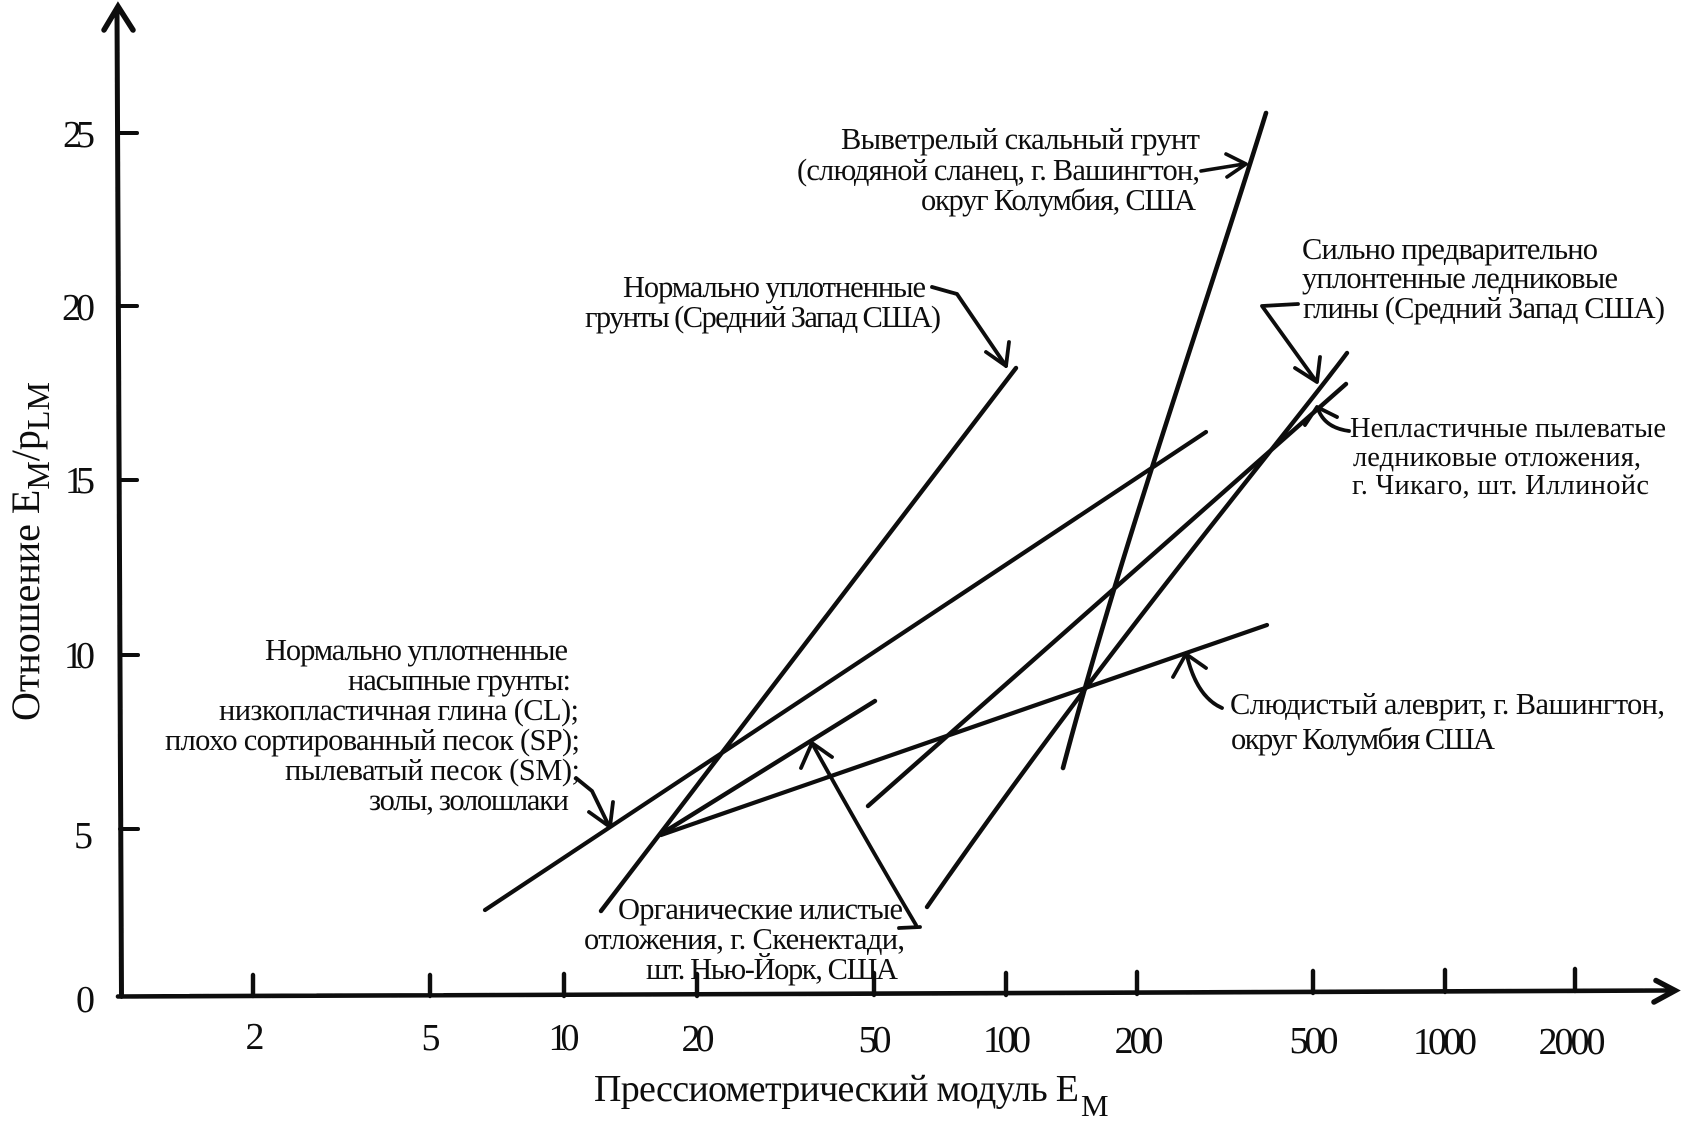 The image size is (1685, 1129). I want to click on svg-text: низкопластичная глина (CL);, so click(399, 710).